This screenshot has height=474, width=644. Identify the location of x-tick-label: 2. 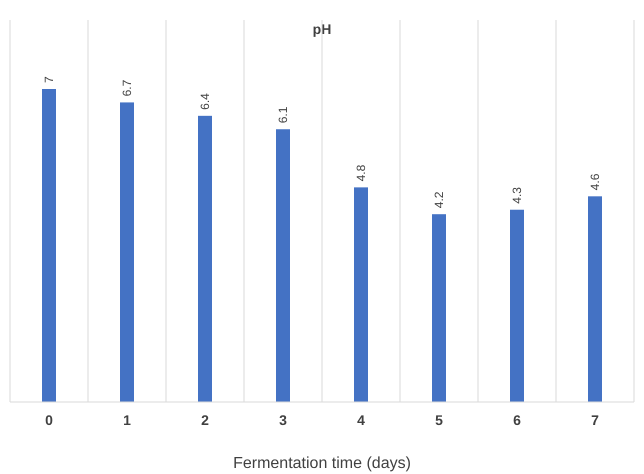
(205, 420).